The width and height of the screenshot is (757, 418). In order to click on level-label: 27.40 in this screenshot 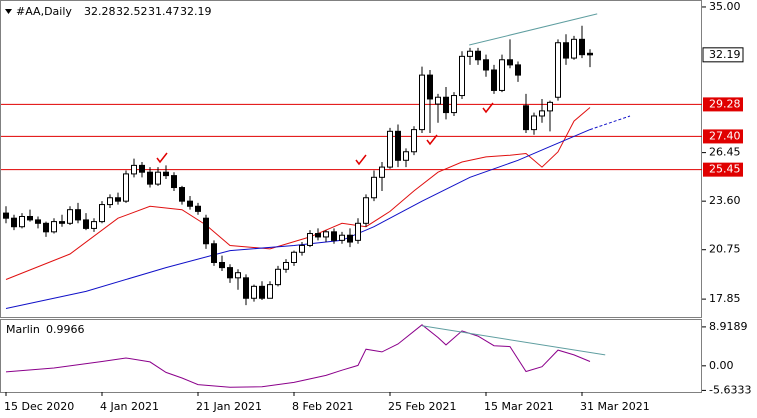, I will do `click(725, 135)`.